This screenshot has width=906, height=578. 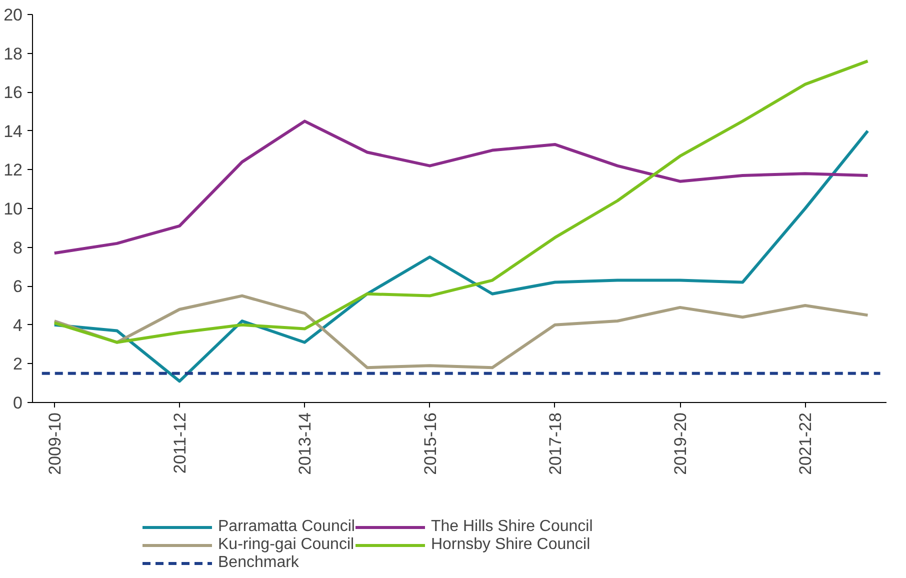 What do you see at coordinates (13, 209) in the screenshot?
I see `y-tick-label: 10` at bounding box center [13, 209].